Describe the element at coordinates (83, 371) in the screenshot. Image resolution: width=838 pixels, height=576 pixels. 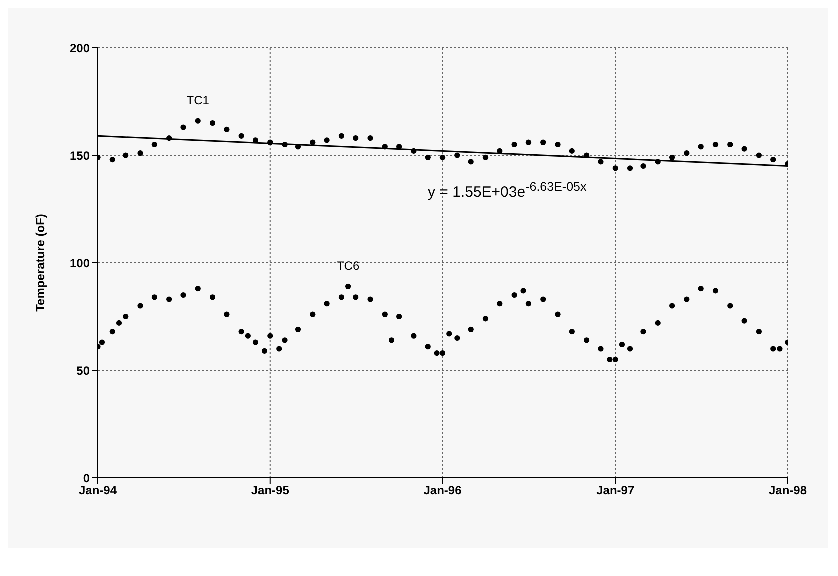
I see `y-tick-label: 50` at that location.